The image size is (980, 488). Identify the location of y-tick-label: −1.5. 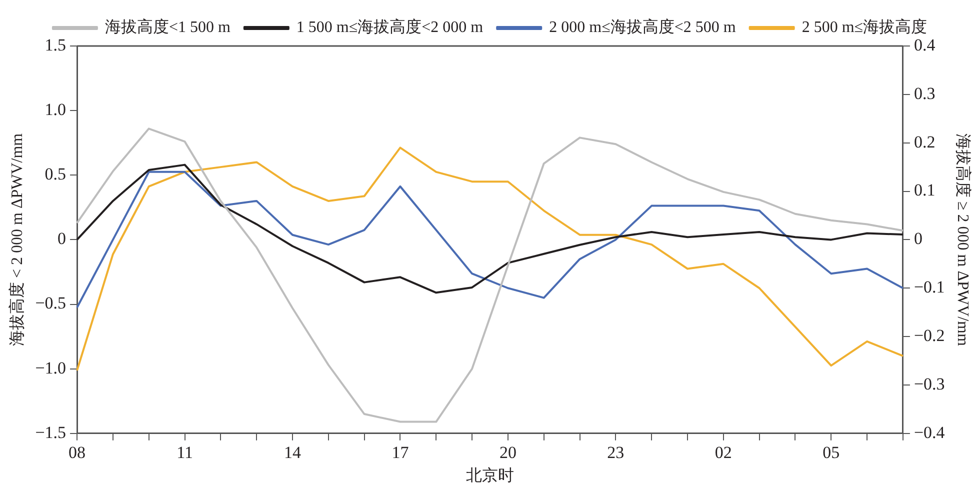
(50, 432).